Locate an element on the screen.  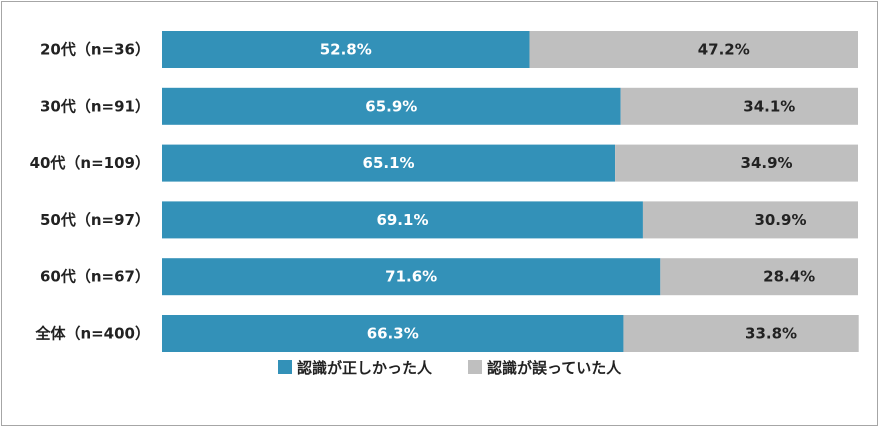
legend-item-correct: 認識が正しかった人 is located at coordinates (355, 367).